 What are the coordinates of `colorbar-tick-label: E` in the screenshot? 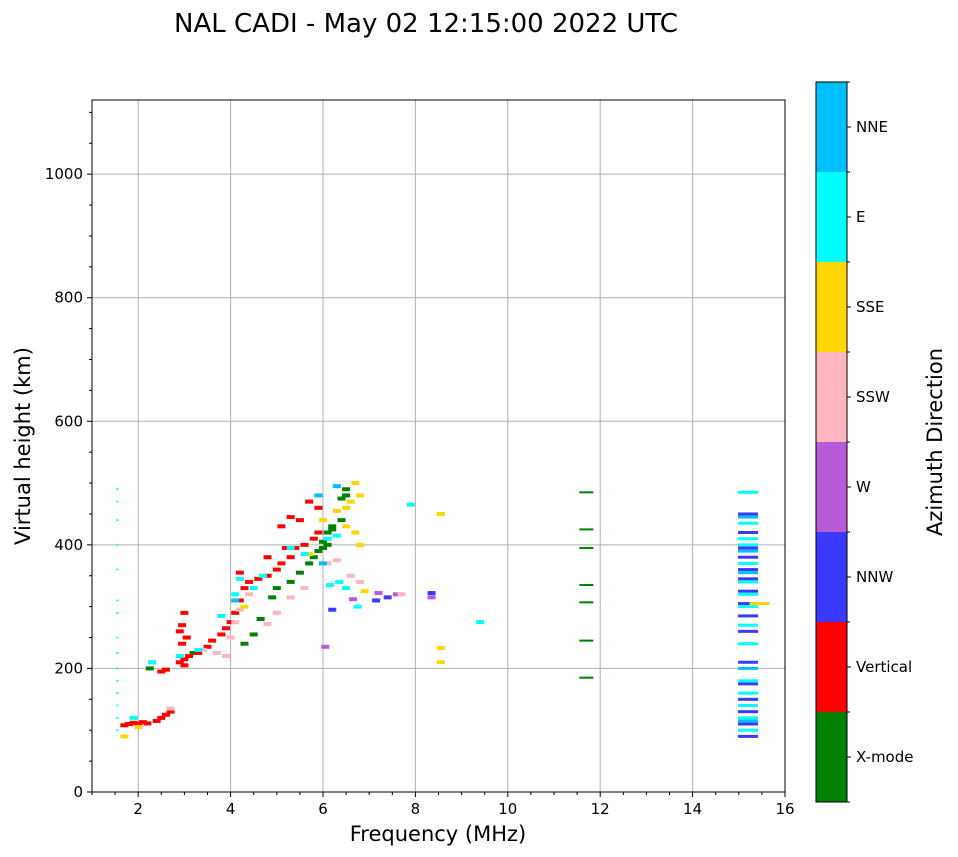 It's located at (860, 217).